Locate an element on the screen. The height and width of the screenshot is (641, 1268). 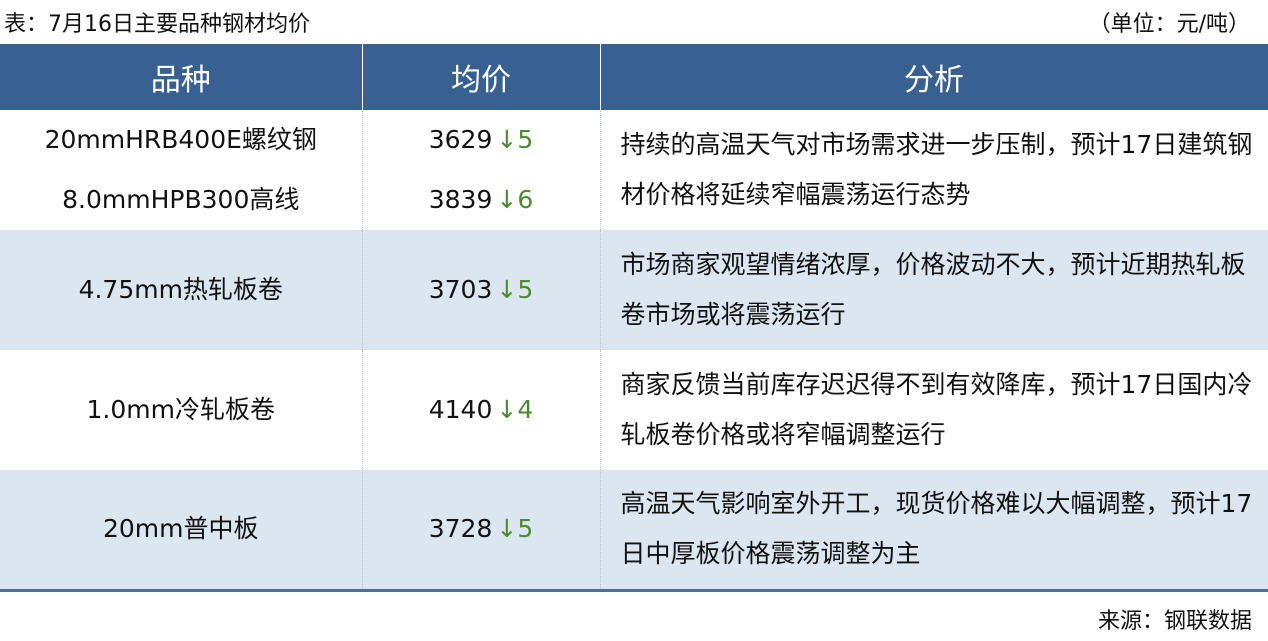
price-column-cell: 3629 ↓5 3839 ↓6 is located at coordinates (481, 170).